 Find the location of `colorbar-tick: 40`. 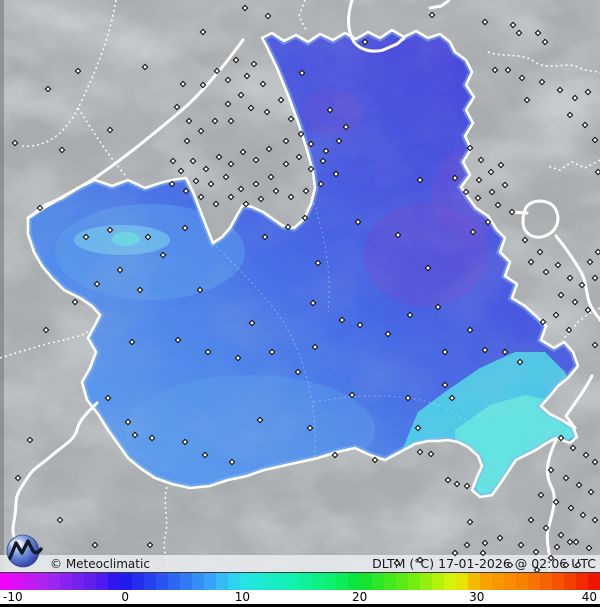

colorbar-tick: 40 is located at coordinates (589, 597).